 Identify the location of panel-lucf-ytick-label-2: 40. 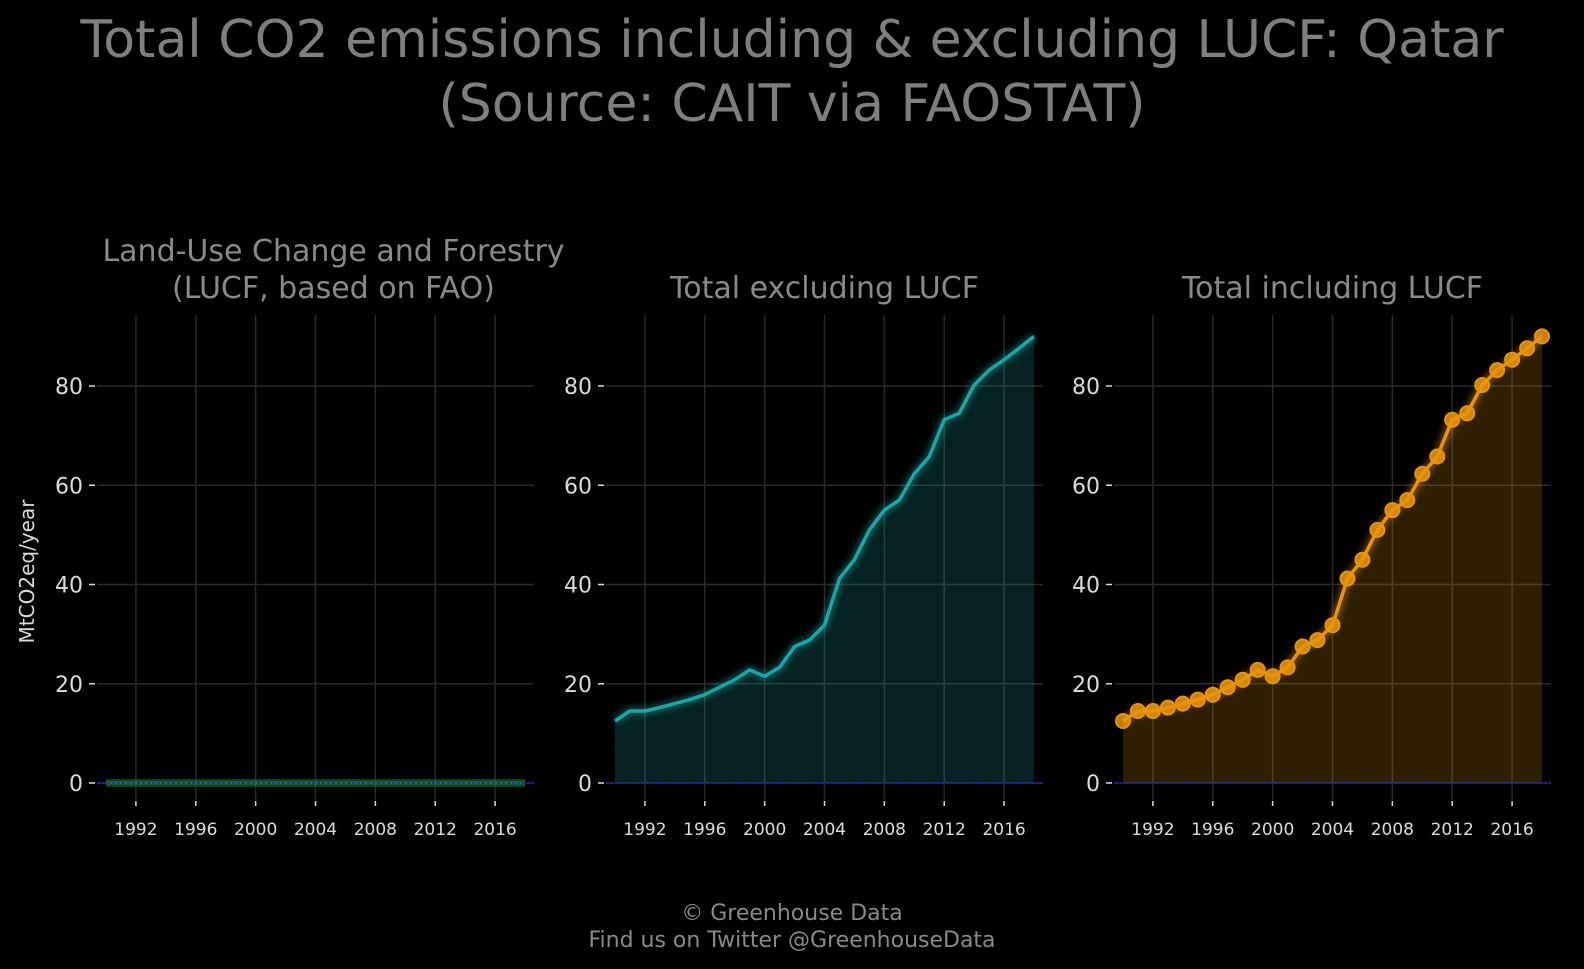
(69, 586).